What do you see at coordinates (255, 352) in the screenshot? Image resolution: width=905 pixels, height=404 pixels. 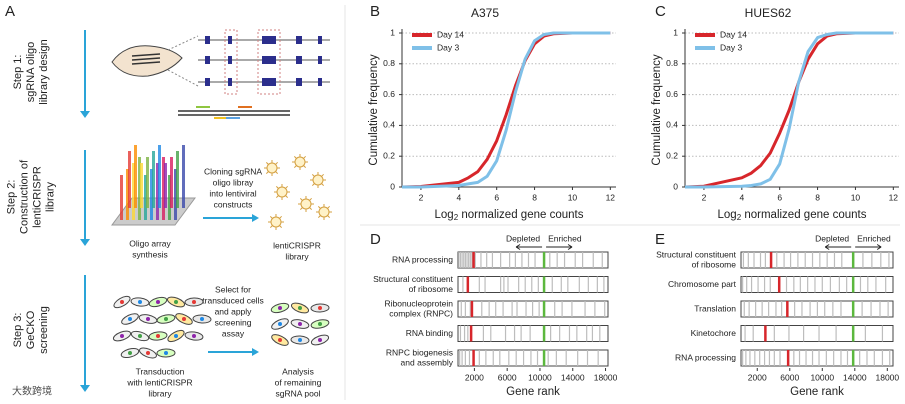 I see `process-arrowhead` at bounding box center [255, 352].